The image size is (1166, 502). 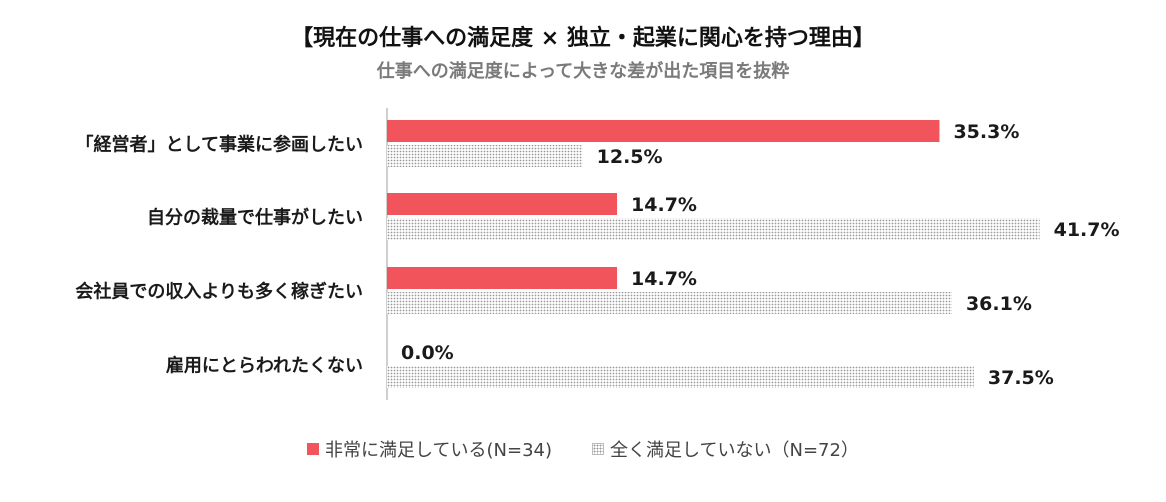 I want to click on legend-item-very-satisfied: 非常に満足している(N=34), so click(x=429, y=449).